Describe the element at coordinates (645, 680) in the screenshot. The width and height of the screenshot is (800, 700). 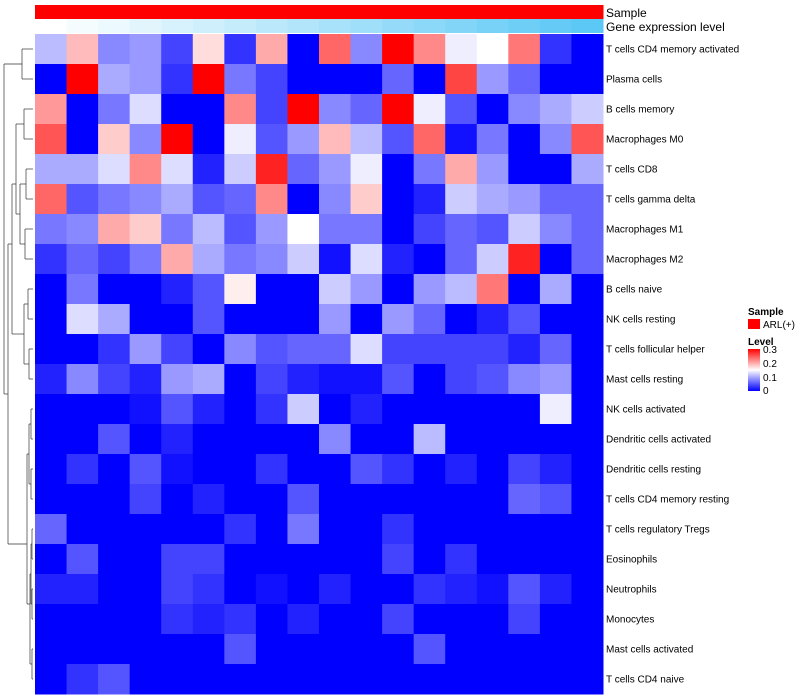
I see `row-label: T cells CD4 naive` at that location.